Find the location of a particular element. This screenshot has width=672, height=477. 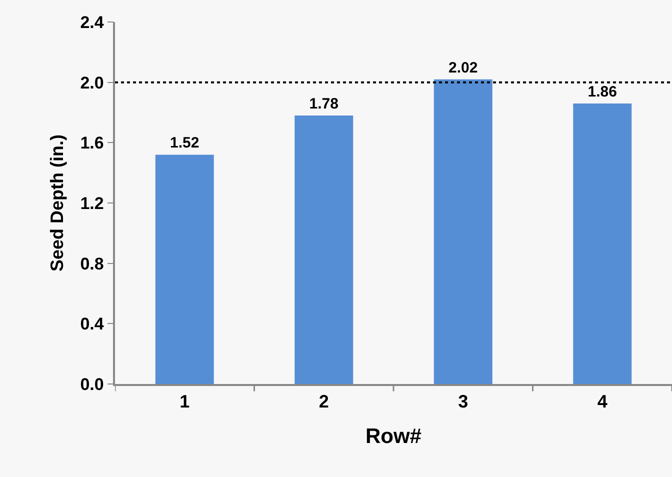

x-tick-label: 2 is located at coordinates (323, 401).